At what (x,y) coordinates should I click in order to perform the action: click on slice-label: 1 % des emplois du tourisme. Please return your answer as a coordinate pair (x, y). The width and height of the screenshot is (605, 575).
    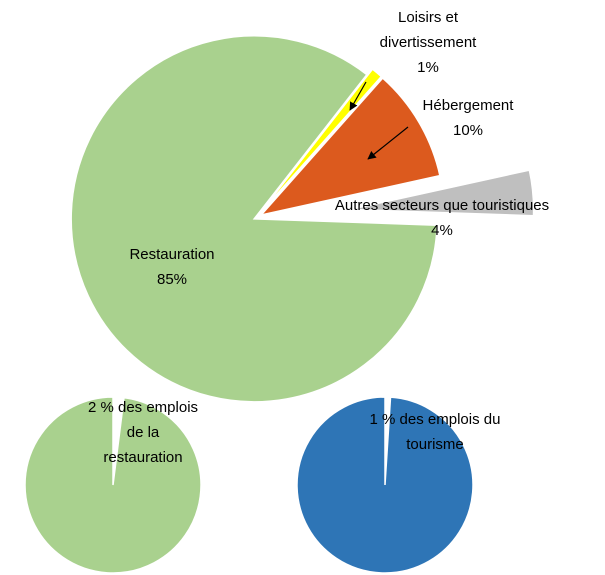
    Looking at the image, I should click on (435, 432).